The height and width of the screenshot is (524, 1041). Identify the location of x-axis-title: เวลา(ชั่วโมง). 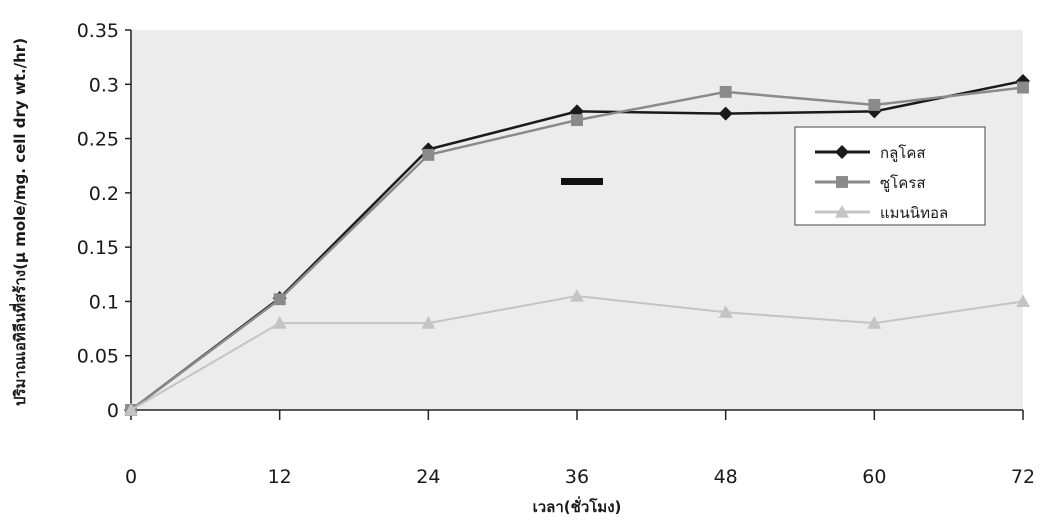
(577, 506).